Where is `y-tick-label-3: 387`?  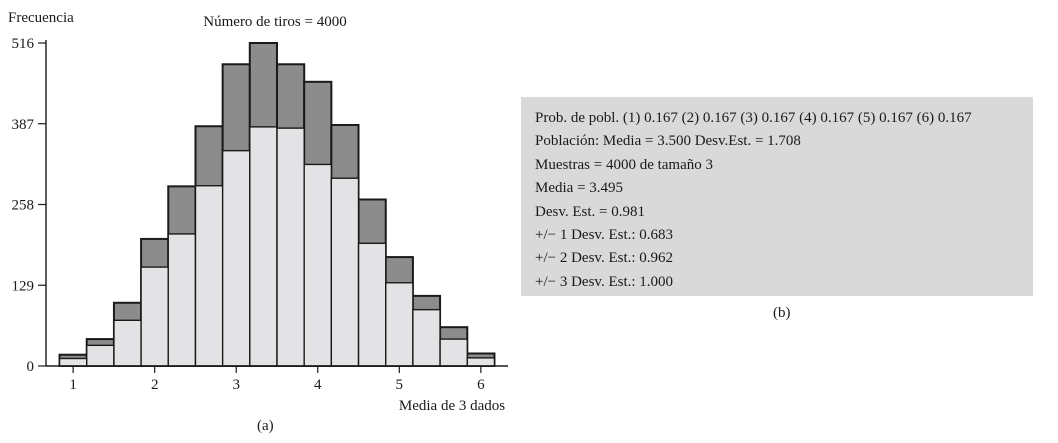 y-tick-label-3: 387 is located at coordinates (23, 125).